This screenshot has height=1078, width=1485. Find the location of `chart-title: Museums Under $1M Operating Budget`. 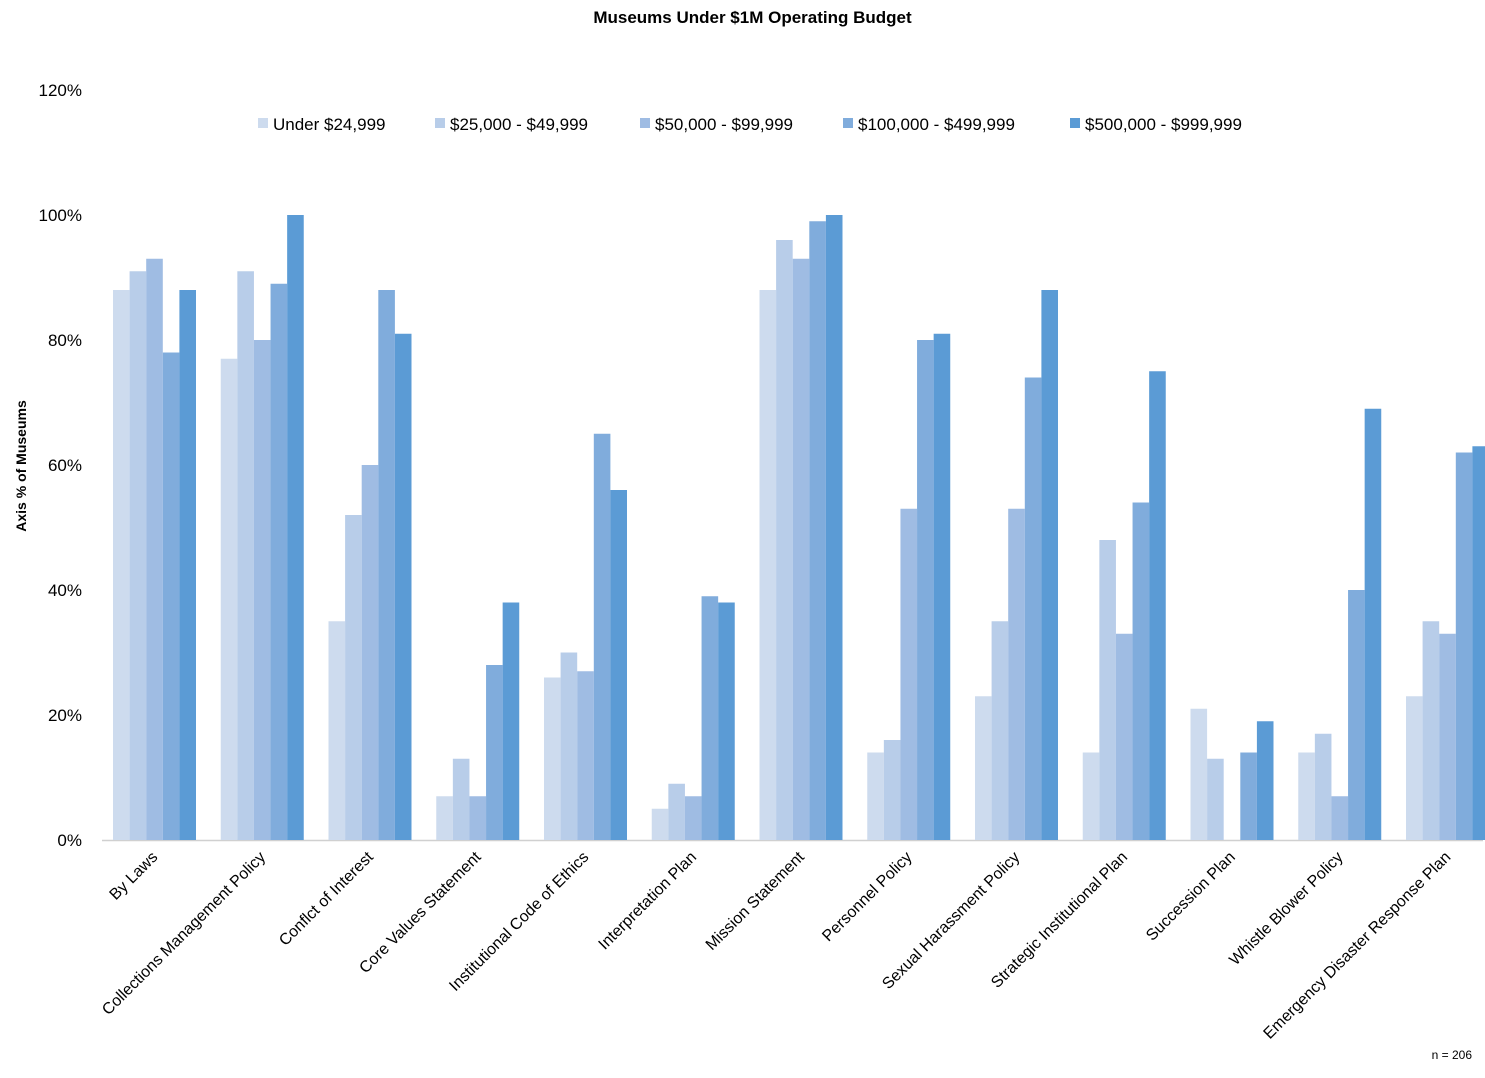

chart-title: Museums Under $1M Operating Budget is located at coordinates (752, 17).